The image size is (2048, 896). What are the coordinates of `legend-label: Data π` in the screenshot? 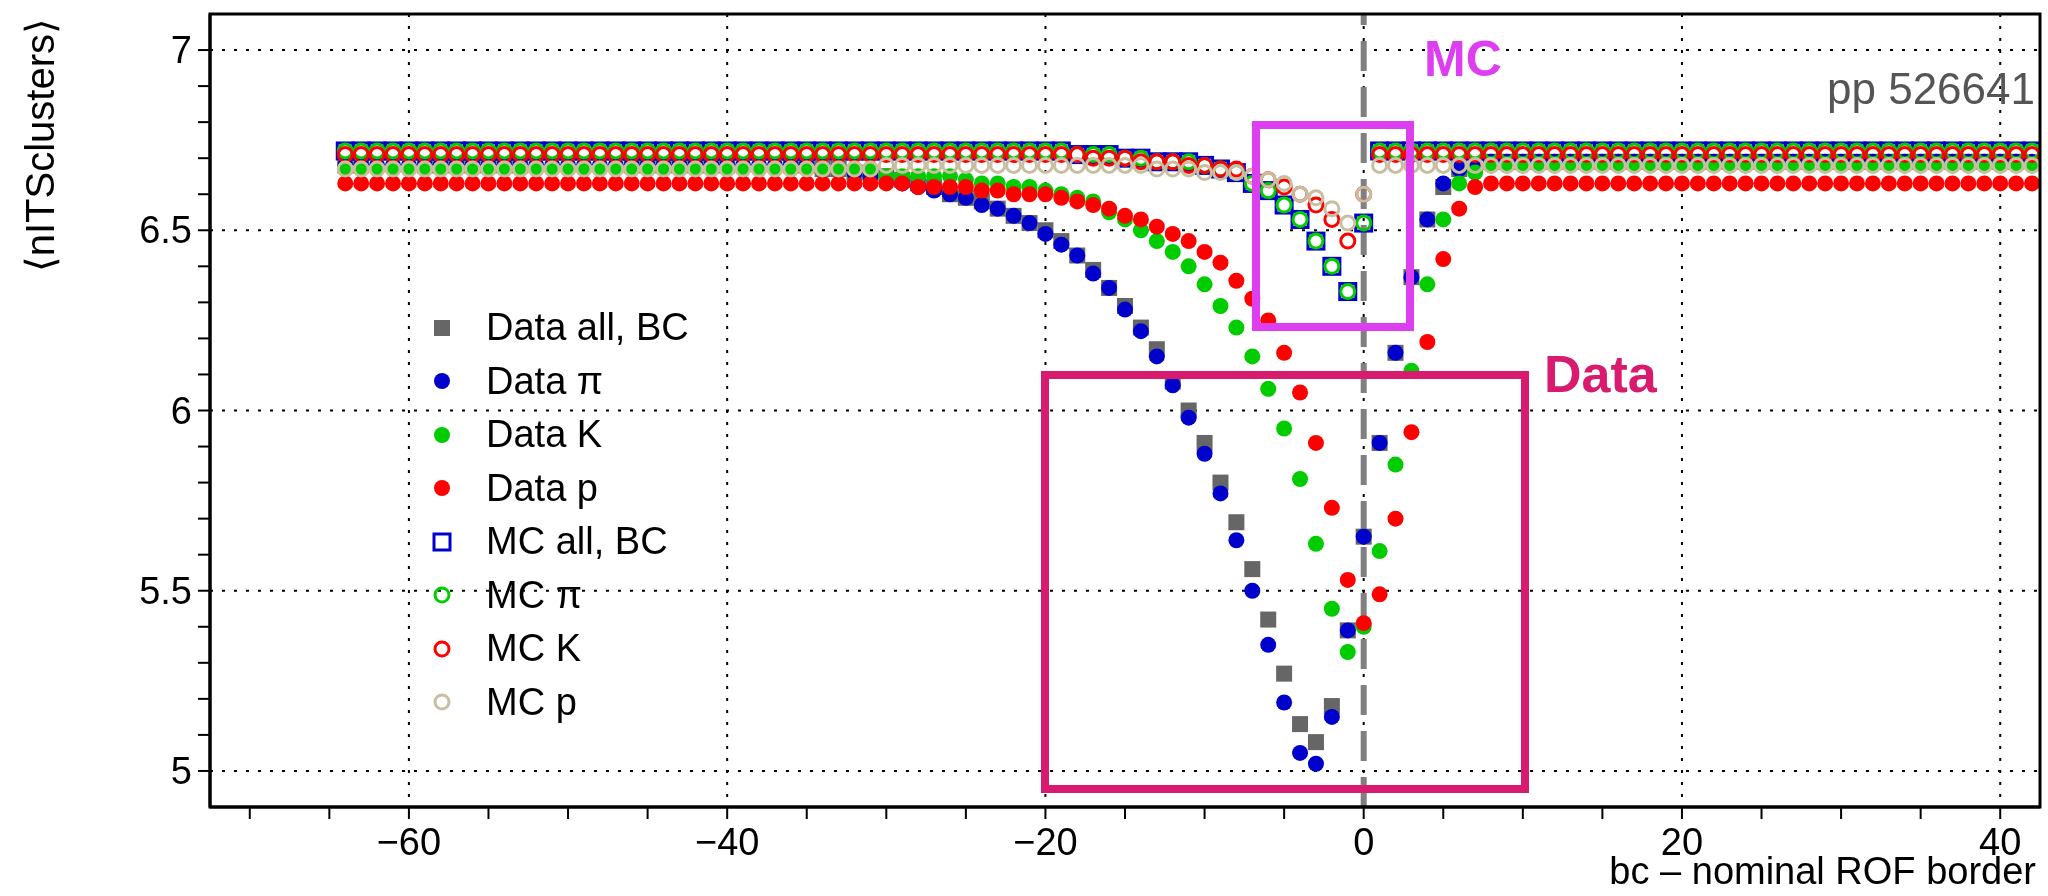 It's located at (545, 381).